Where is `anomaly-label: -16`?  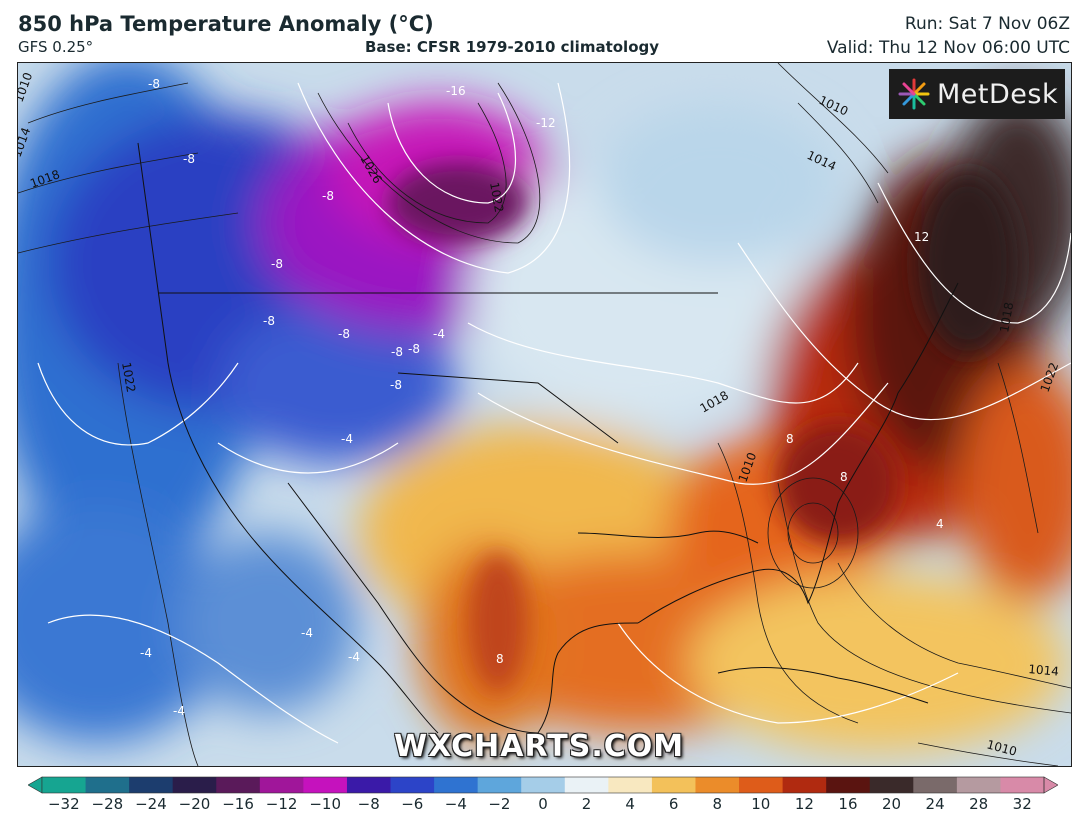
anomaly-label: -16 is located at coordinates (456, 91).